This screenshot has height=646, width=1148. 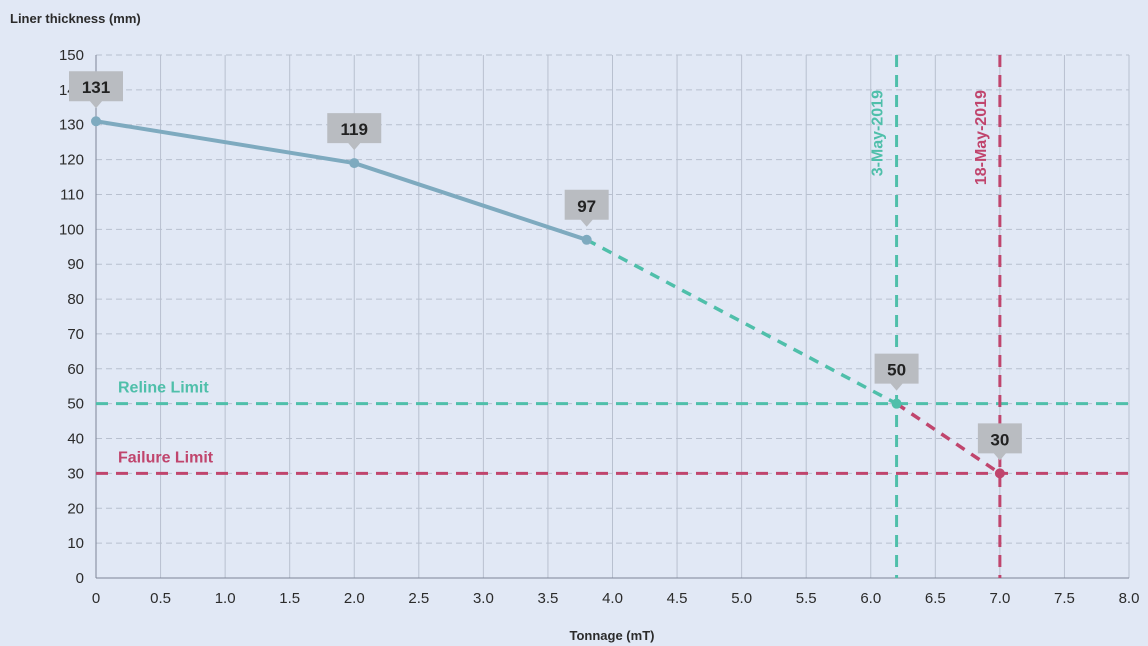 What do you see at coordinates (483, 598) in the screenshot?
I see `x-tick-label: 3.0` at bounding box center [483, 598].